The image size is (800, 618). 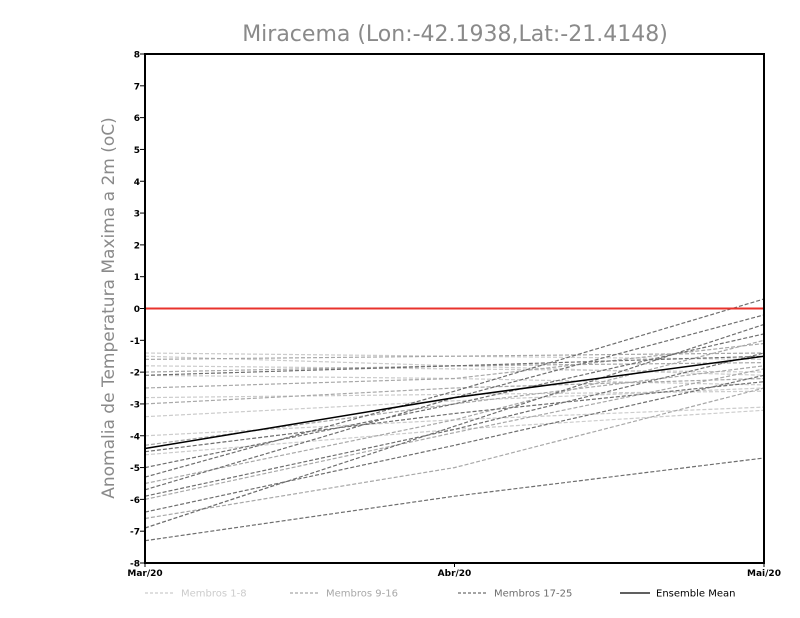 What do you see at coordinates (135, 469) in the screenshot?
I see `y-tick-label: -5` at bounding box center [135, 469].